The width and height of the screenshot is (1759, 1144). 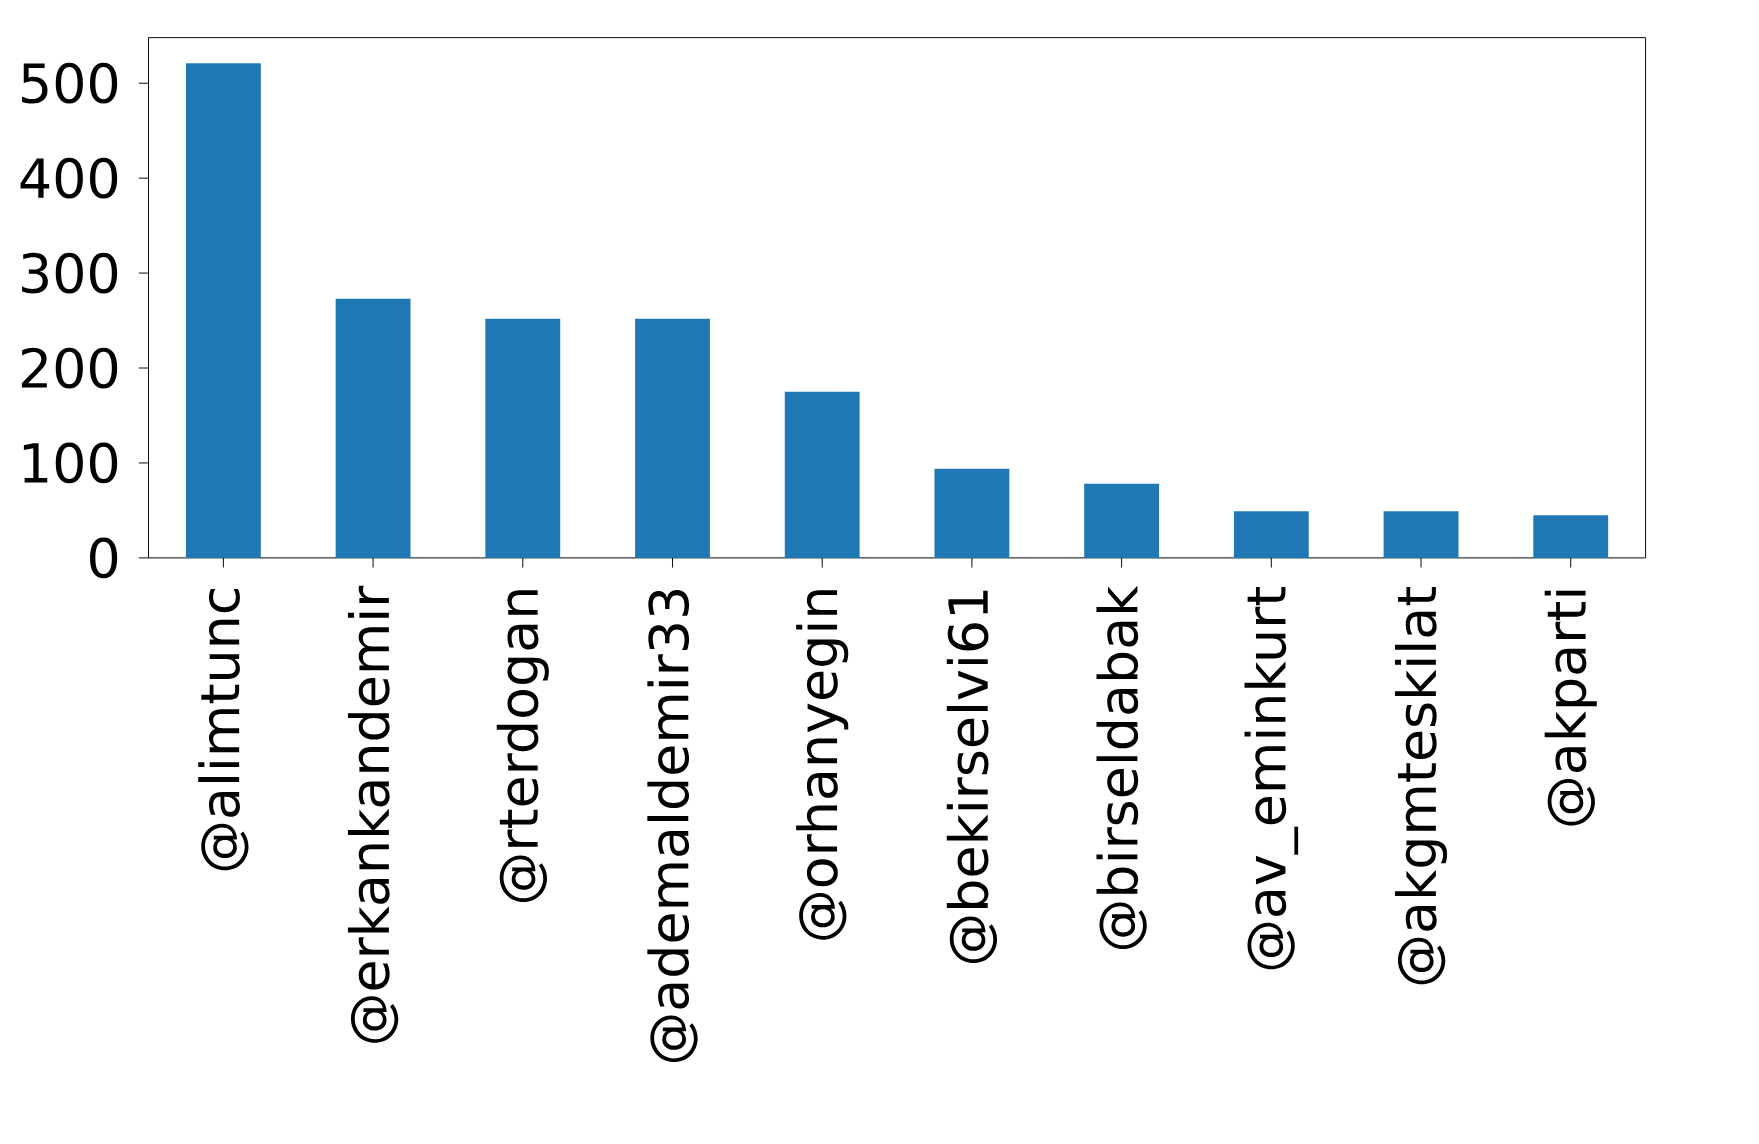 What do you see at coordinates (70, 83) in the screenshot?
I see `y-tick-label: 500` at bounding box center [70, 83].